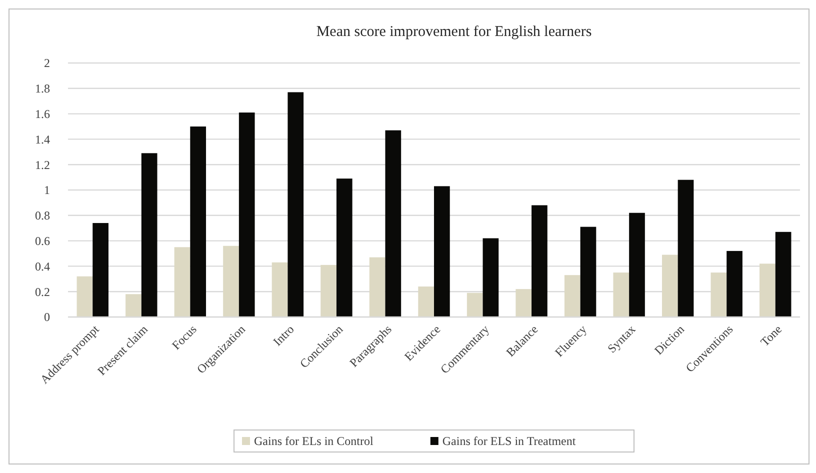  Describe the element at coordinates (283, 335) in the screenshot. I see `x-tick-label: Intro` at that location.